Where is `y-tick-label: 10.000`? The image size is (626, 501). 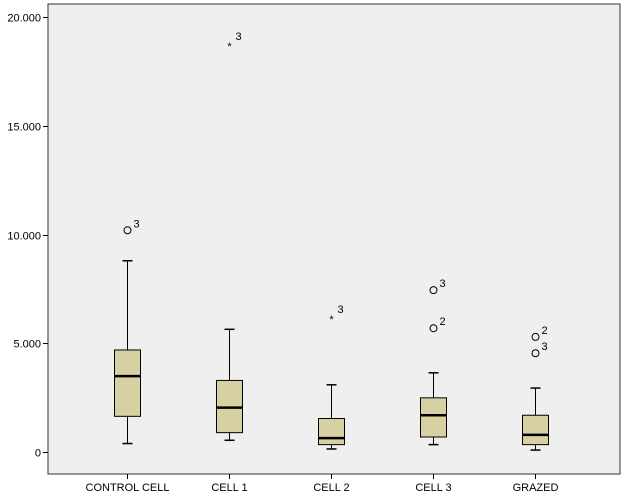
y-tick-label: 10.000 is located at coordinates (24, 237).